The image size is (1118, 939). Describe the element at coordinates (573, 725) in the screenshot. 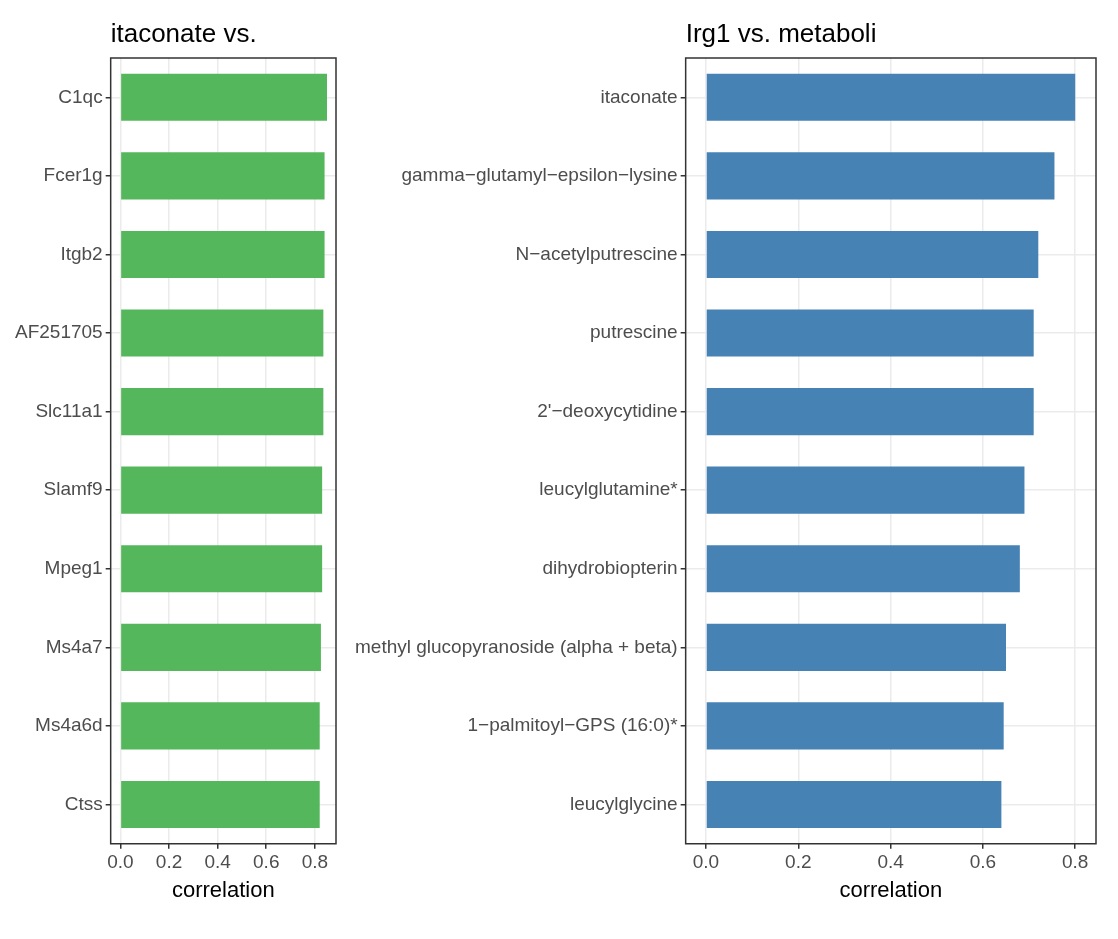

I see `y-tick-label: 1−palmitoyl−GPS (16:0)*` at that location.